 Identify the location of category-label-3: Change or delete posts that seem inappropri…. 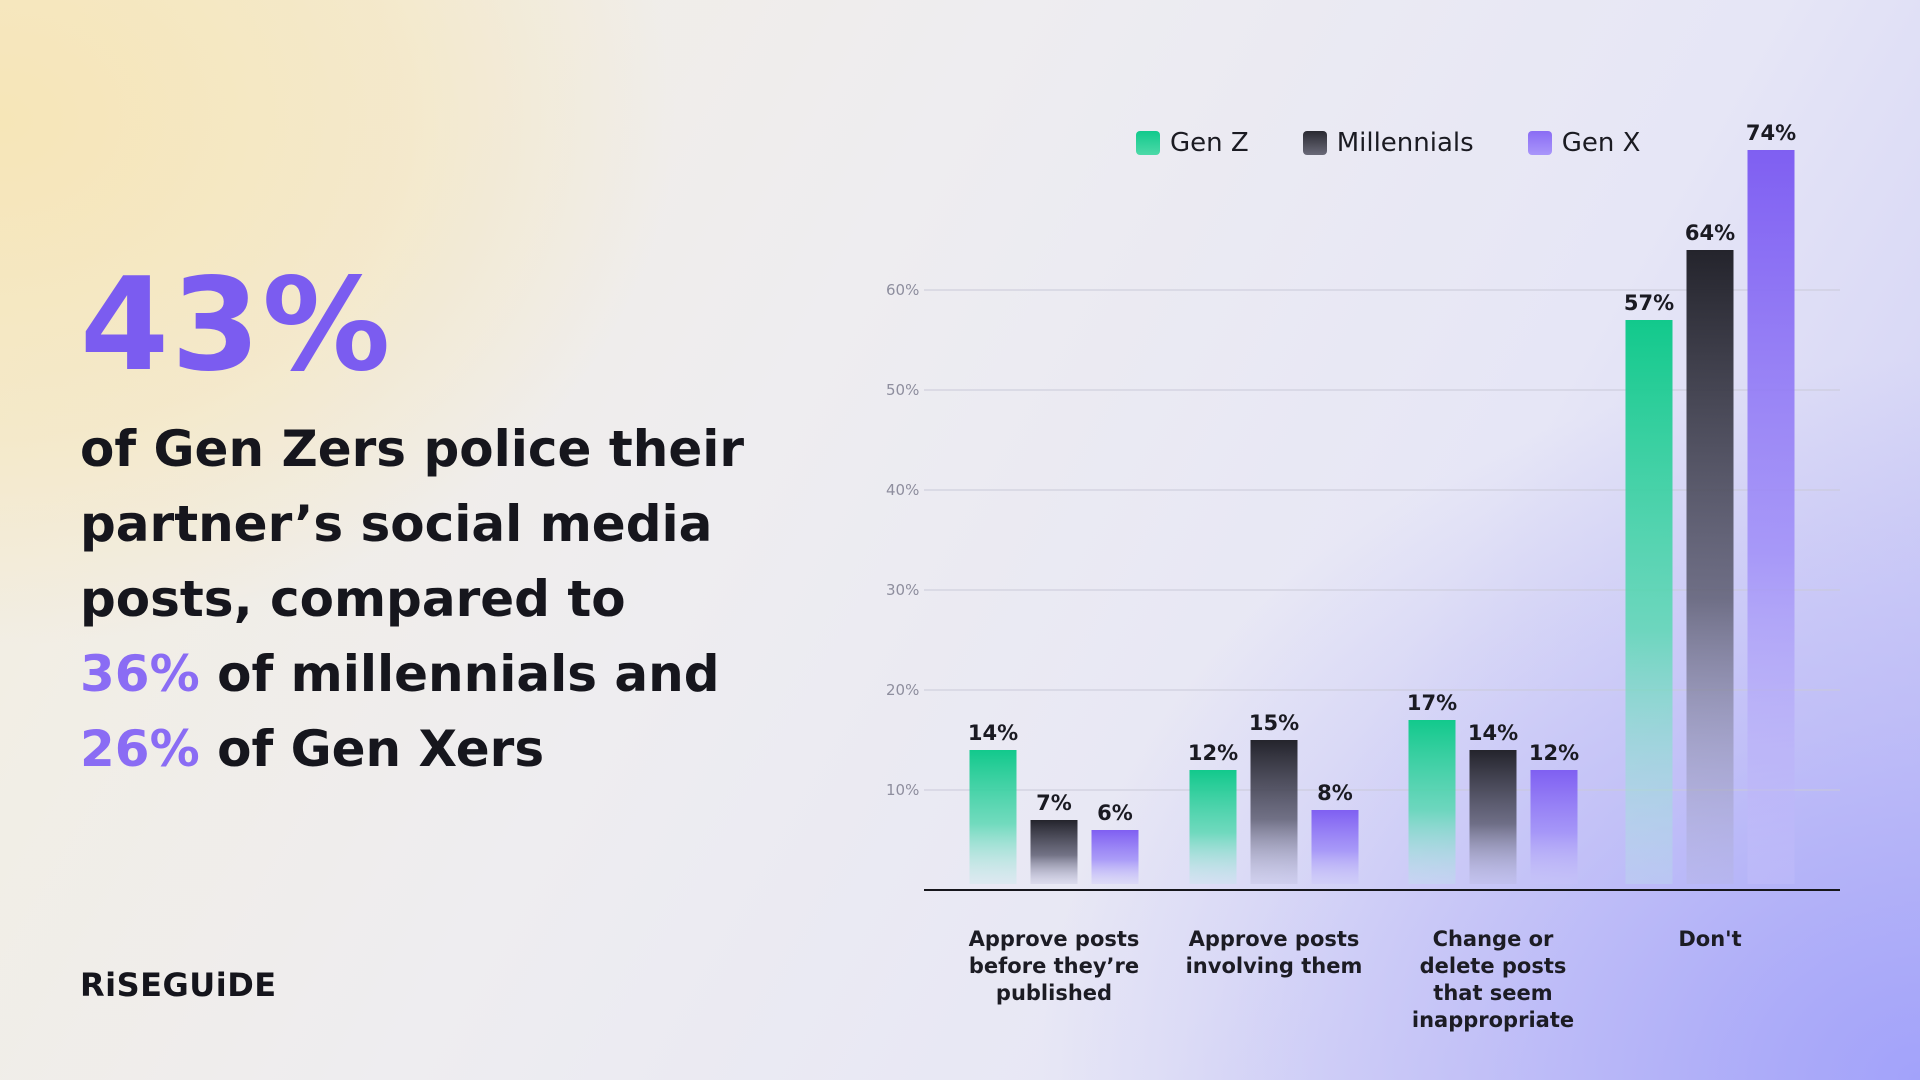
(1493, 980).